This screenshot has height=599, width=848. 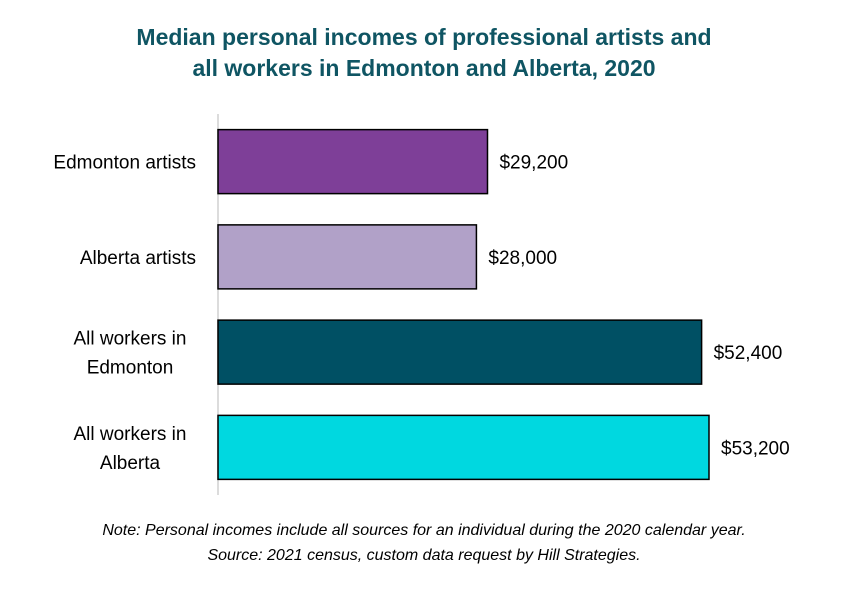 I want to click on value-label-3: $53,200, so click(x=755, y=448).